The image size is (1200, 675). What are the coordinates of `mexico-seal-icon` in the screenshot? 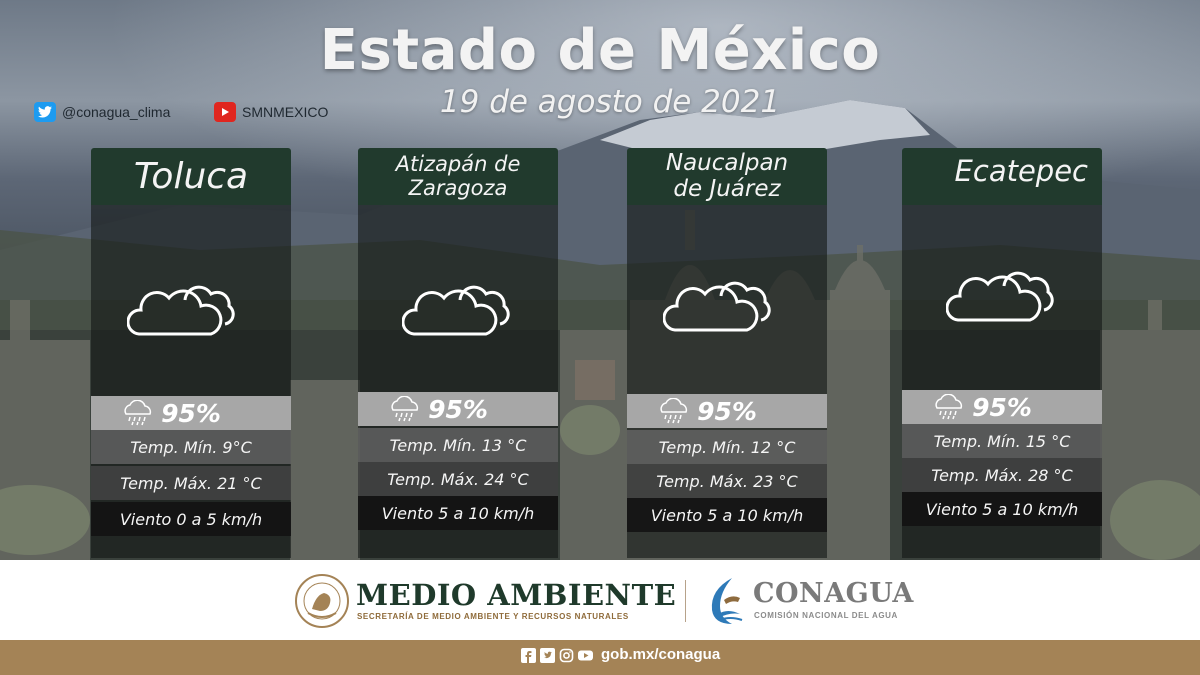 It's located at (322, 601).